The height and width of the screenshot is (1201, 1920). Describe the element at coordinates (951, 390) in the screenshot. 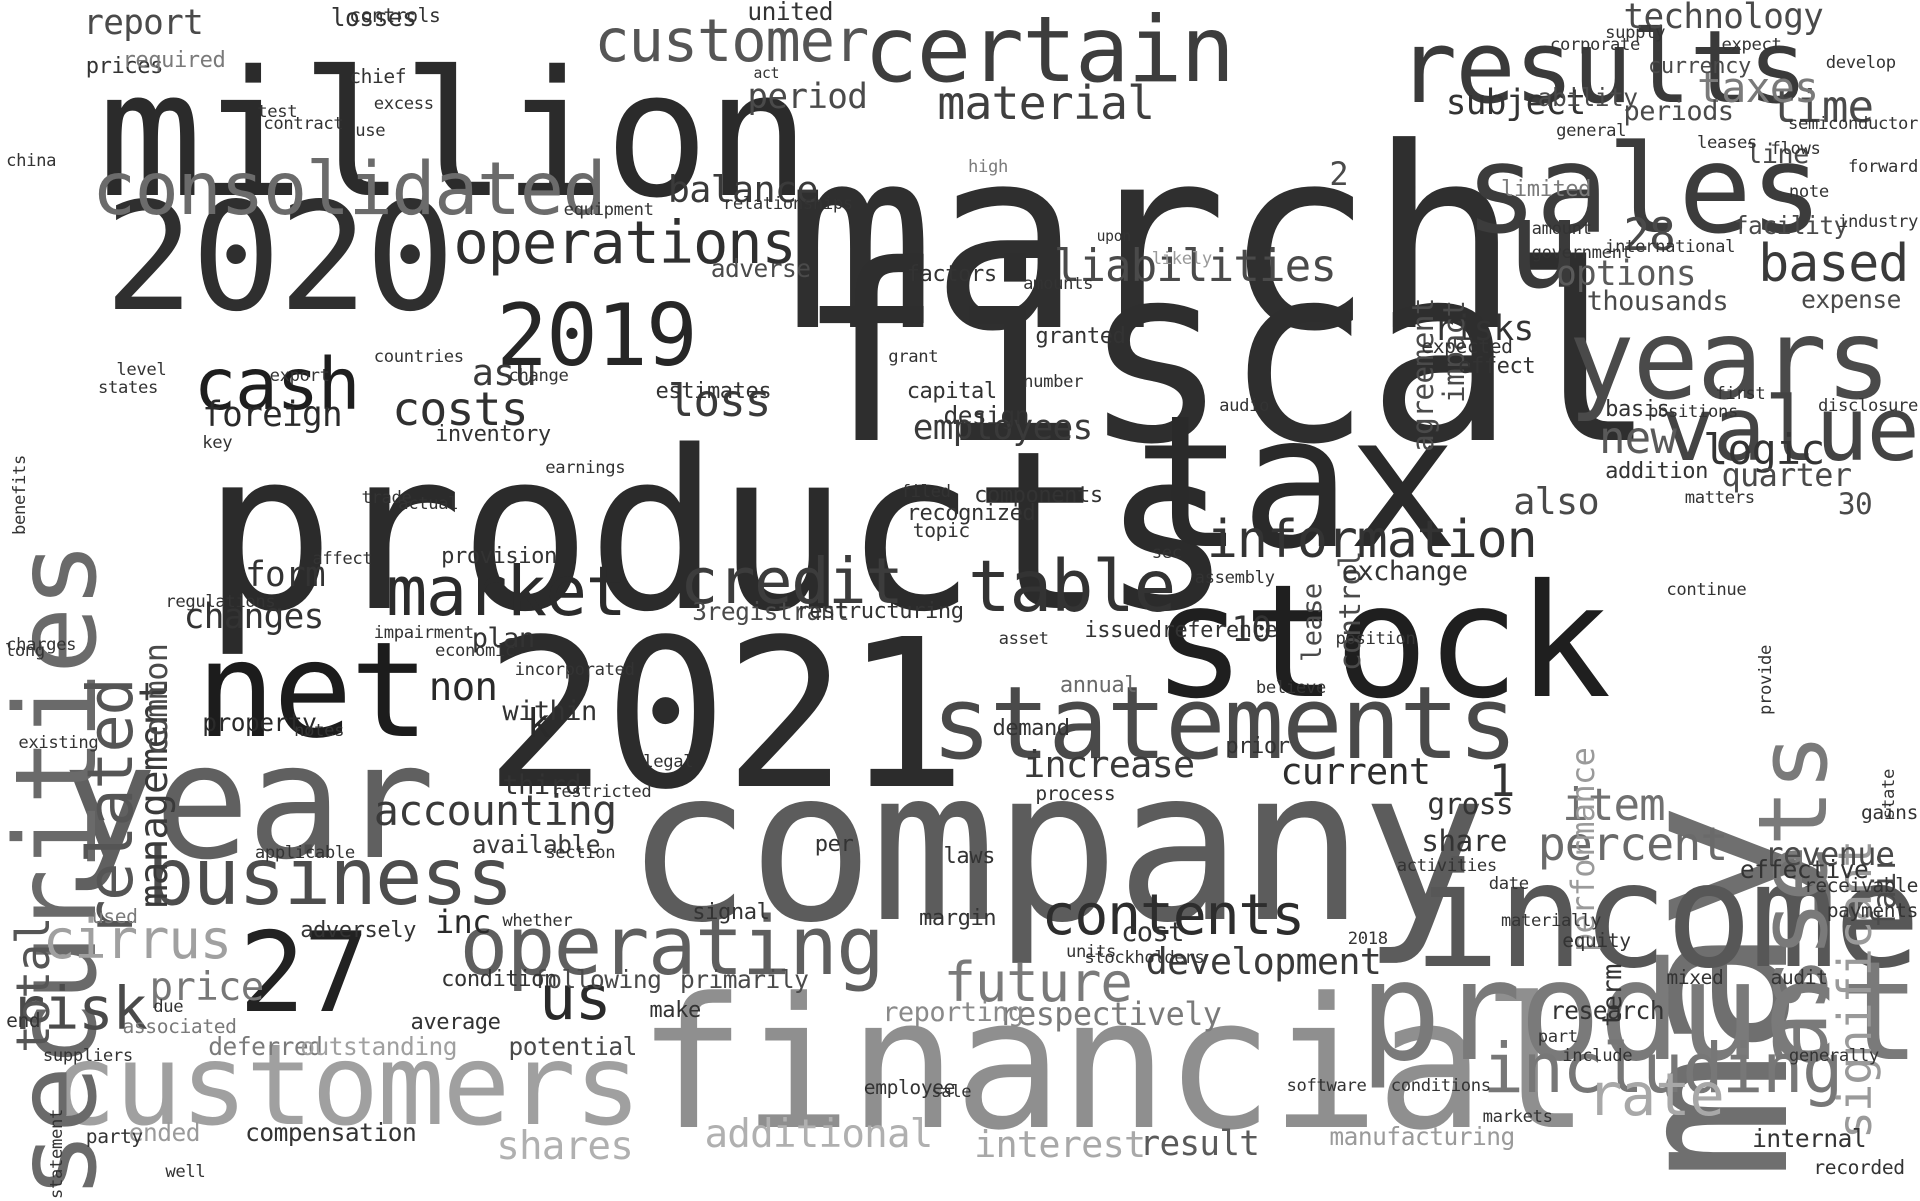

I see `cloud-word: capital` at that location.